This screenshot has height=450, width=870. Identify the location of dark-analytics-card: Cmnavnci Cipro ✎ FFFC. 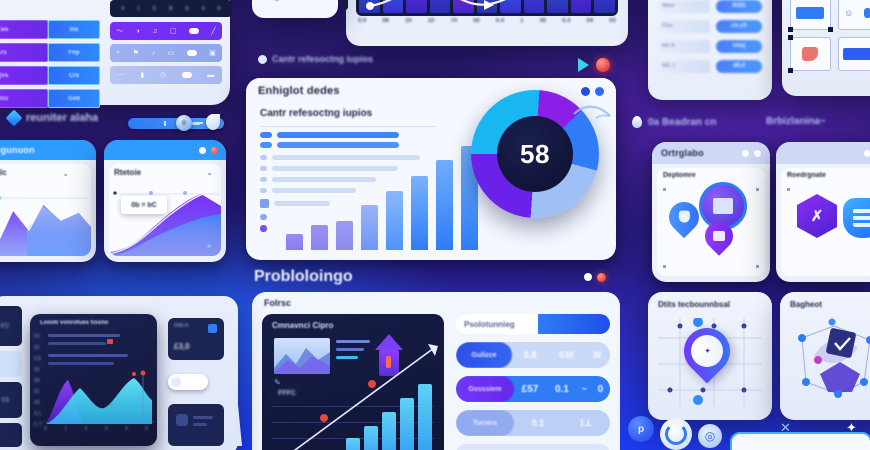
(353, 382).